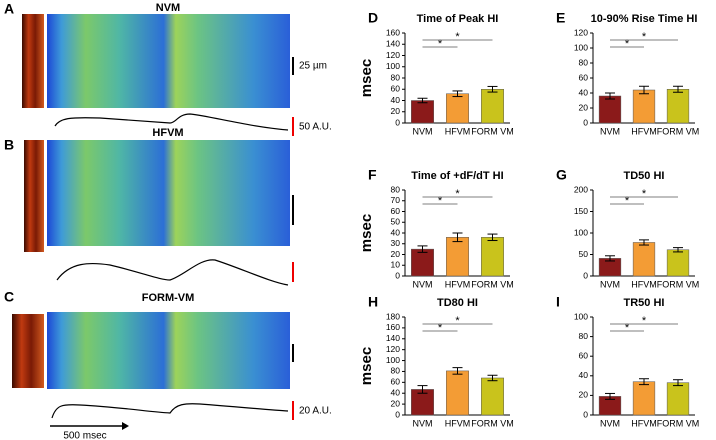 The image size is (716, 440). What do you see at coordinates (125, 426) in the screenshot?
I see `time-arrow` at bounding box center [125, 426].